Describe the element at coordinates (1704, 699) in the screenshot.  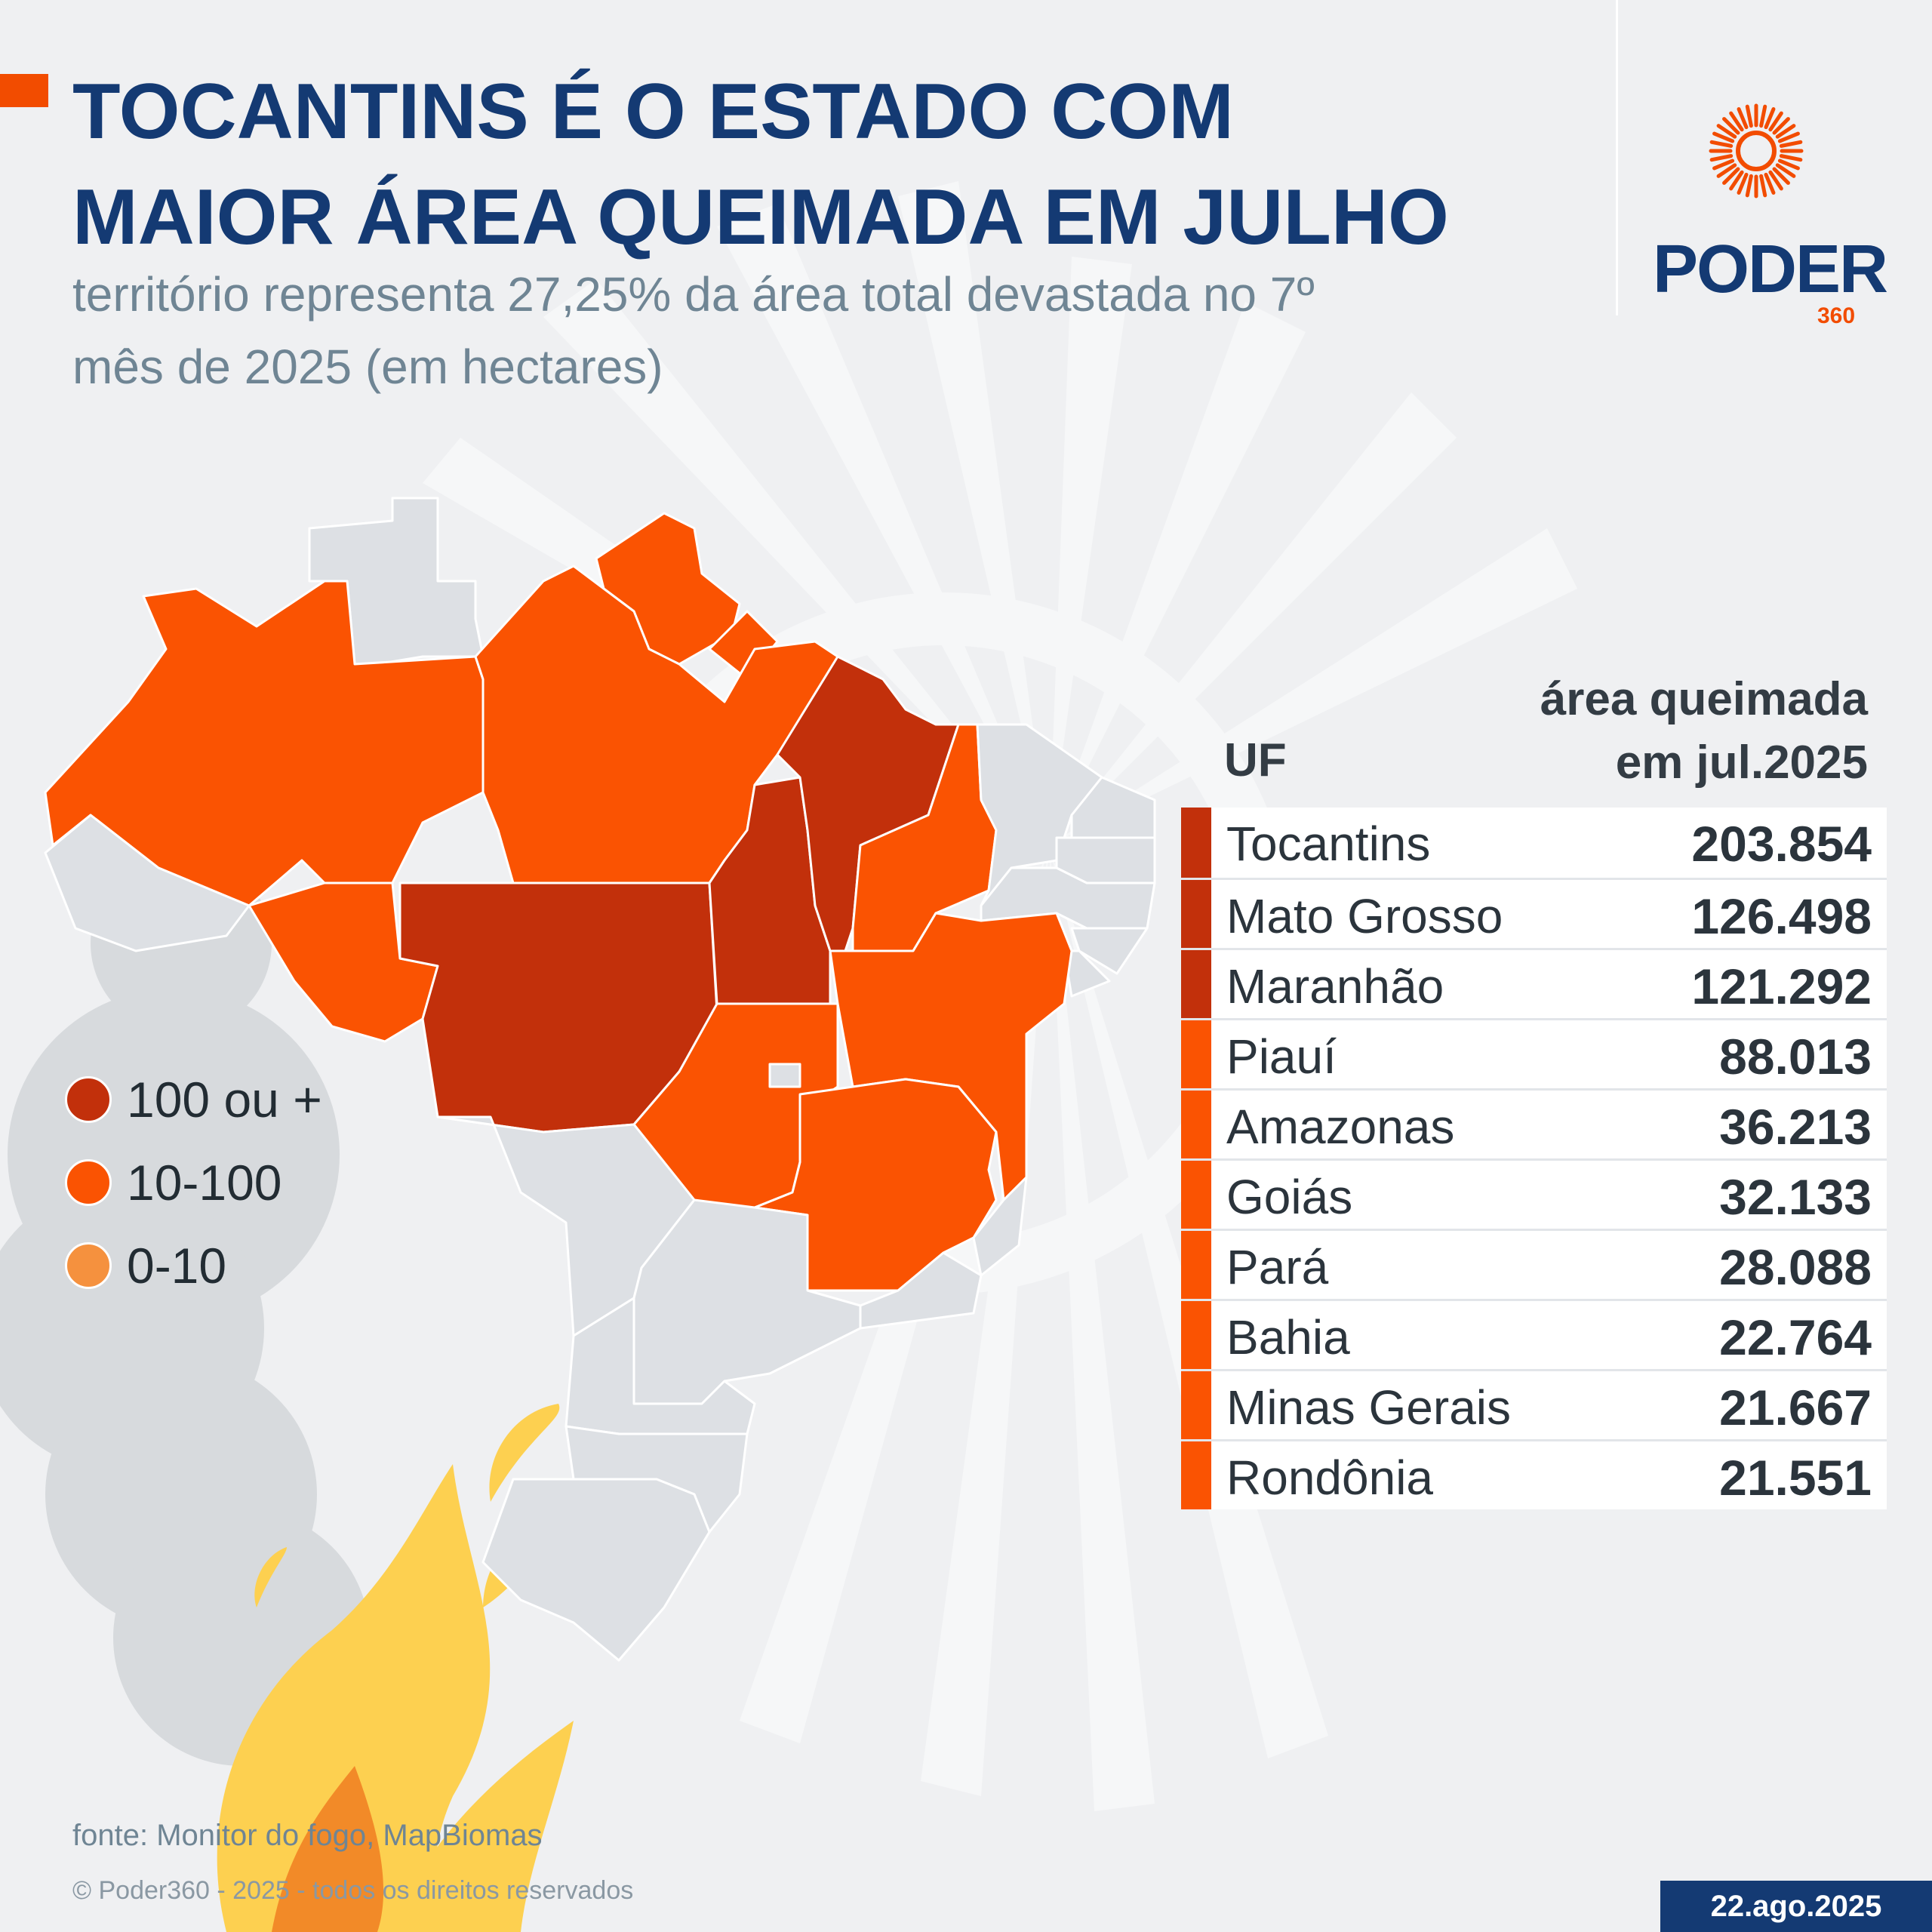
I see `table-header-value-line-1: área queimada` at that location.